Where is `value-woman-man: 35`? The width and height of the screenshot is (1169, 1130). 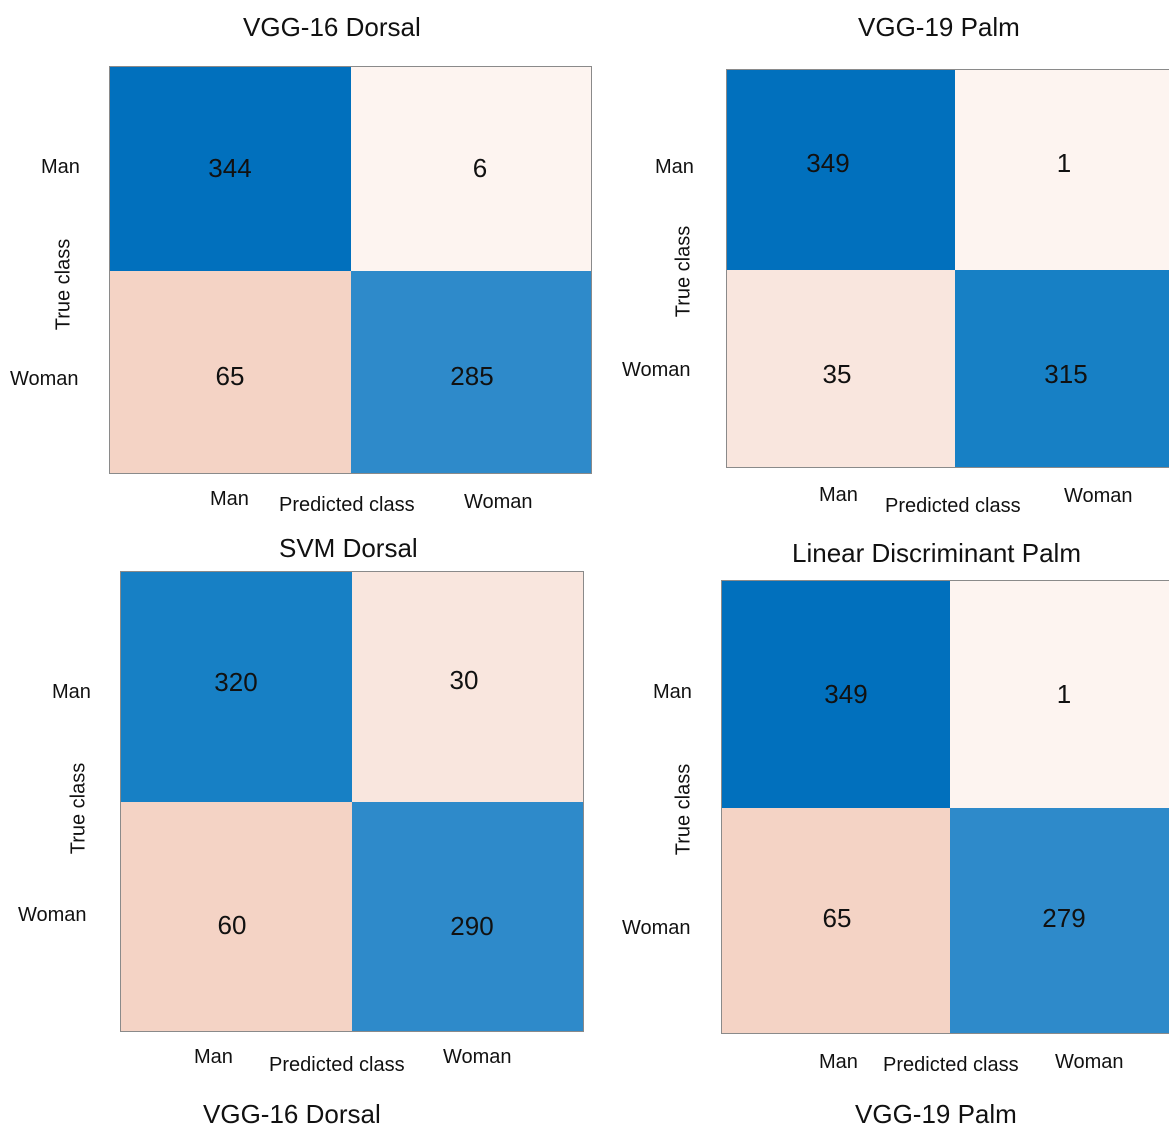
value-woman-man: 35 is located at coordinates (837, 374).